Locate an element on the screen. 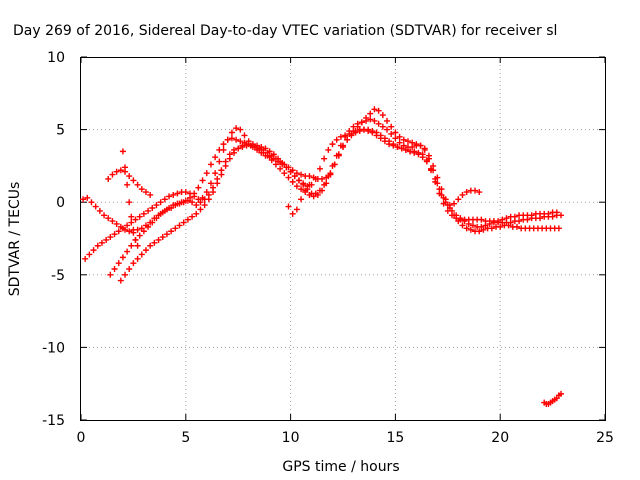 The image size is (640, 480). y-tick-label: 0 is located at coordinates (60, 203).